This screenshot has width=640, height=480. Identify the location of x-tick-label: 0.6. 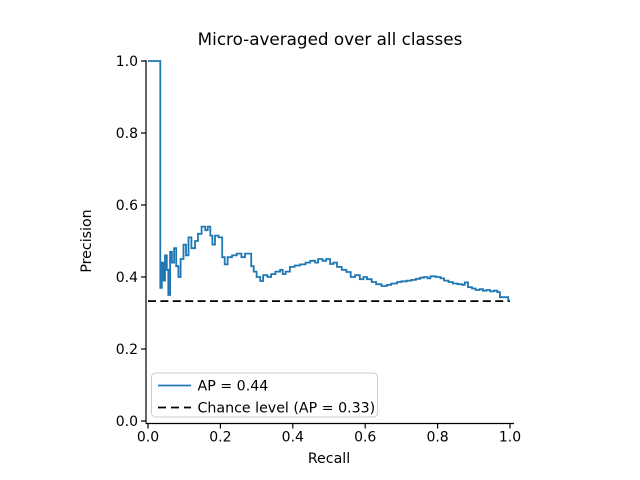
(365, 438).